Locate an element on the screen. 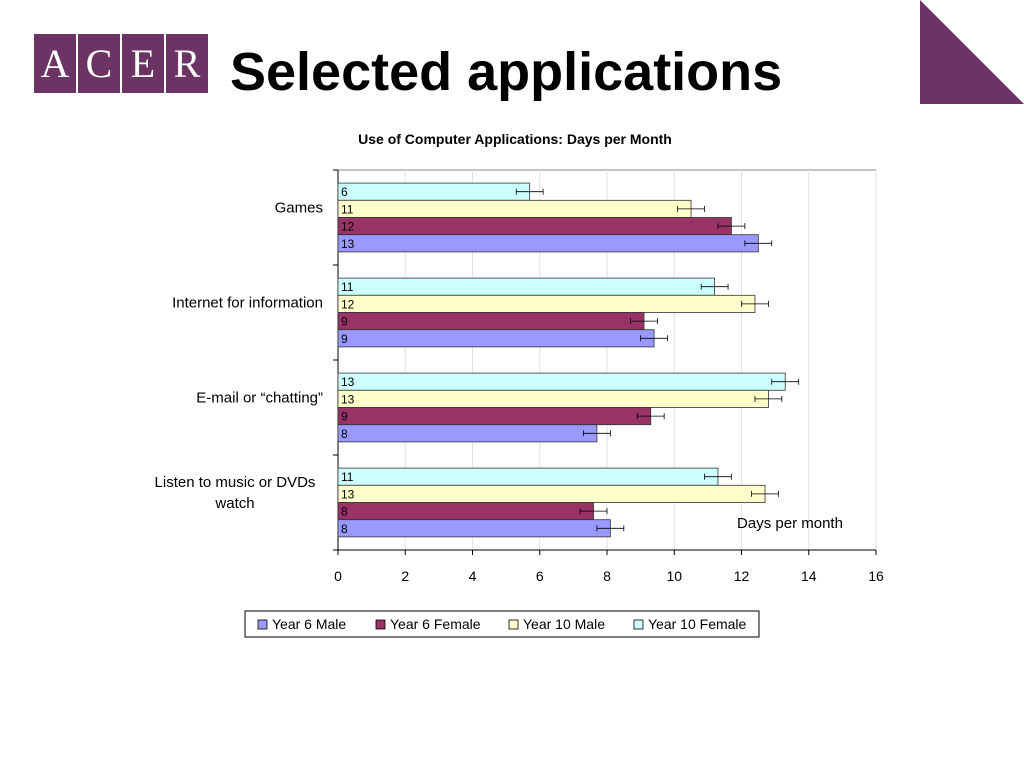 This screenshot has height=768, width=1024. category-label: Games is located at coordinates (299, 208).